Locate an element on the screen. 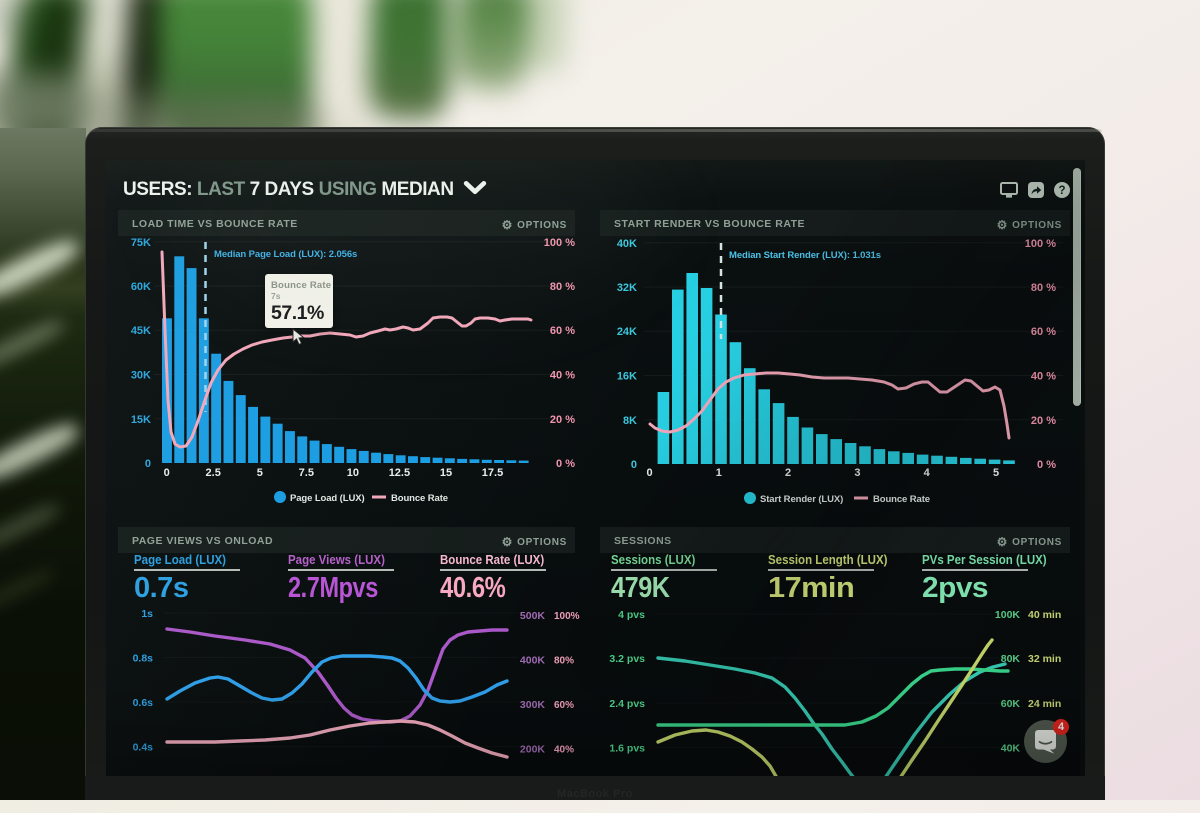 This screenshot has width=1200, height=813. svg-text: 24 min is located at coordinates (1044, 704).